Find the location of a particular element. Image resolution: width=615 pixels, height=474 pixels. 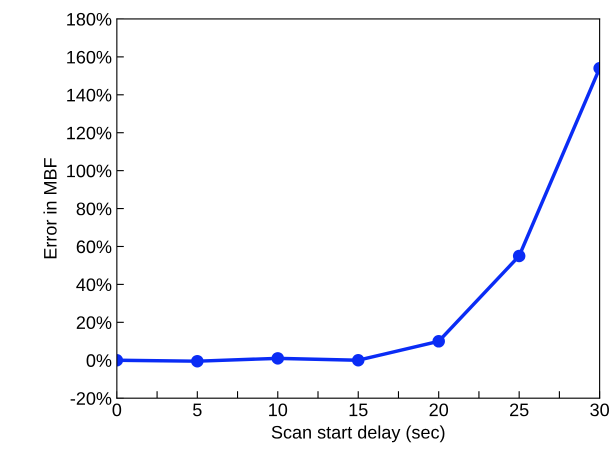

x-axis-title: Scan start delay (sec) is located at coordinates (358, 433).